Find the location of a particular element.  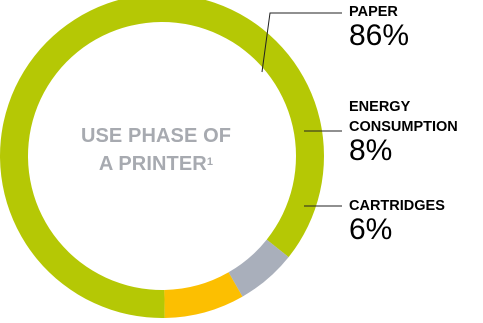

center-title-line-2: A PRINTER1 is located at coordinates (156, 164).